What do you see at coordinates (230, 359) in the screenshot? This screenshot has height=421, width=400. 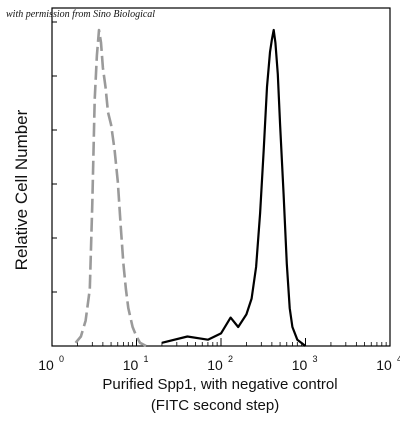 I see `x-tick-exponent: 2` at bounding box center [230, 359].